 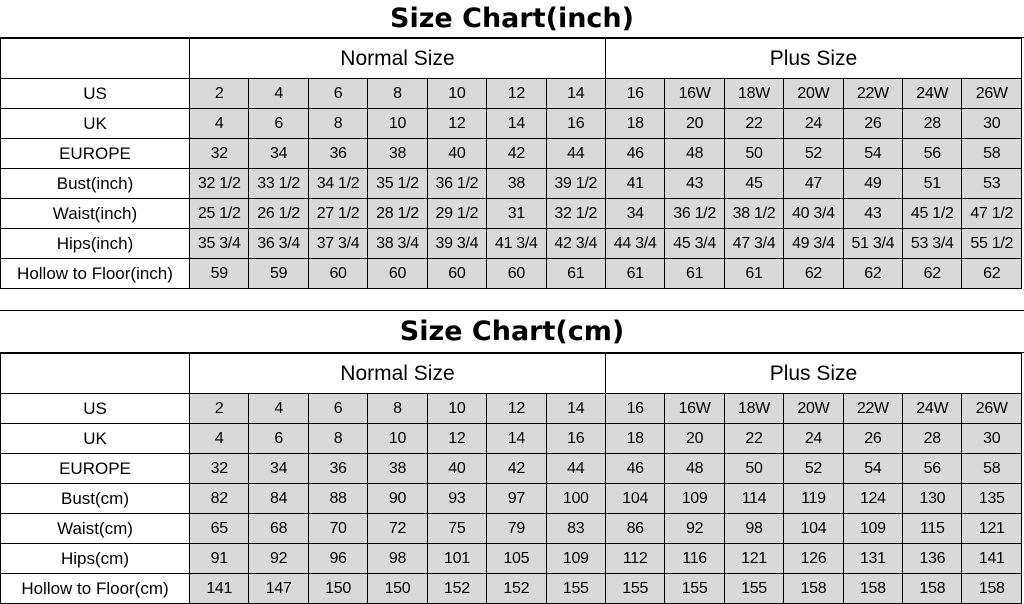 I want to click on value-cell: 42, so click(x=516, y=468).